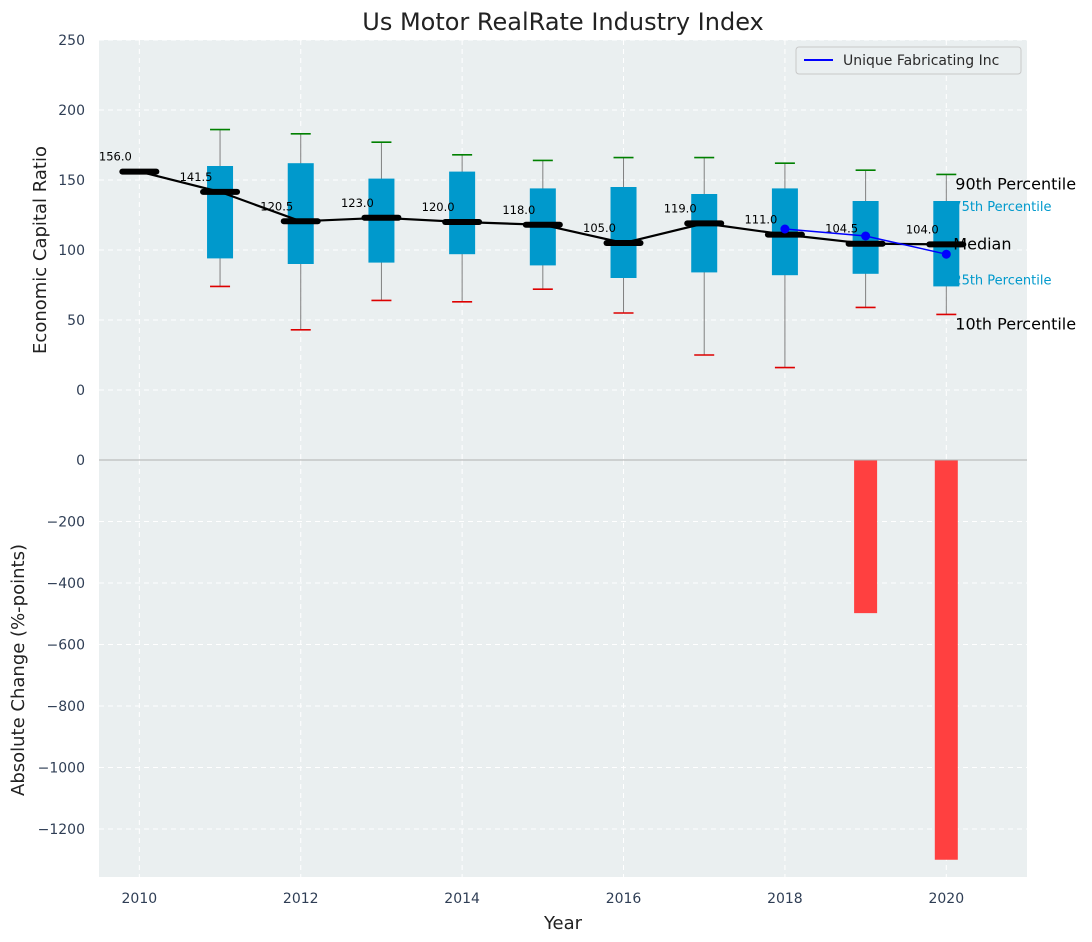 The height and width of the screenshot is (942, 1092). I want to click on bottom-y-tick-label: −1000, so click(61, 769).